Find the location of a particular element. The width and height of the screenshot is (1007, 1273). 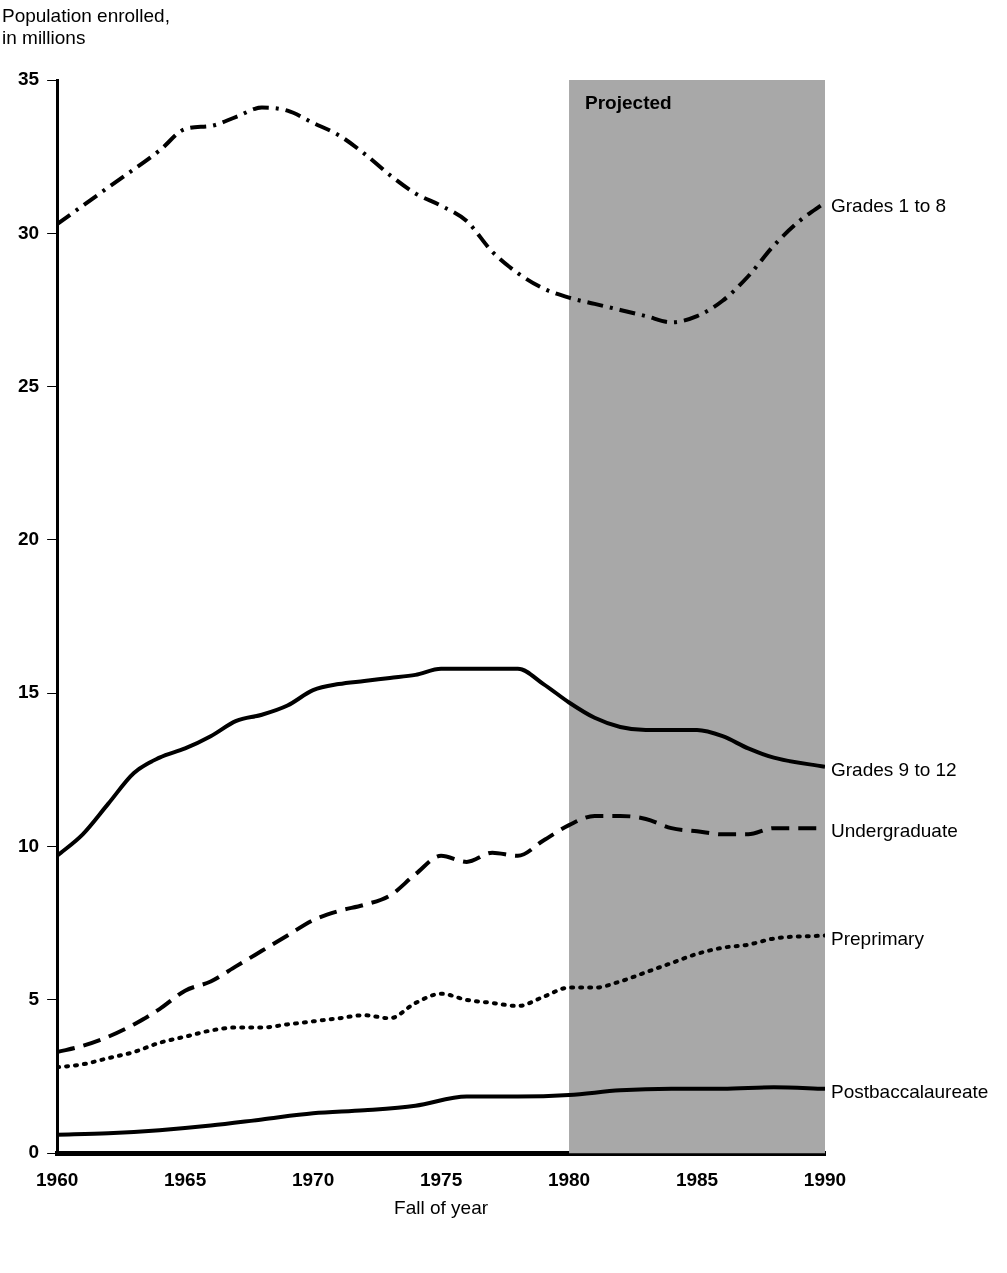

series-label: Postbaccalaureate is located at coordinates (910, 1092).